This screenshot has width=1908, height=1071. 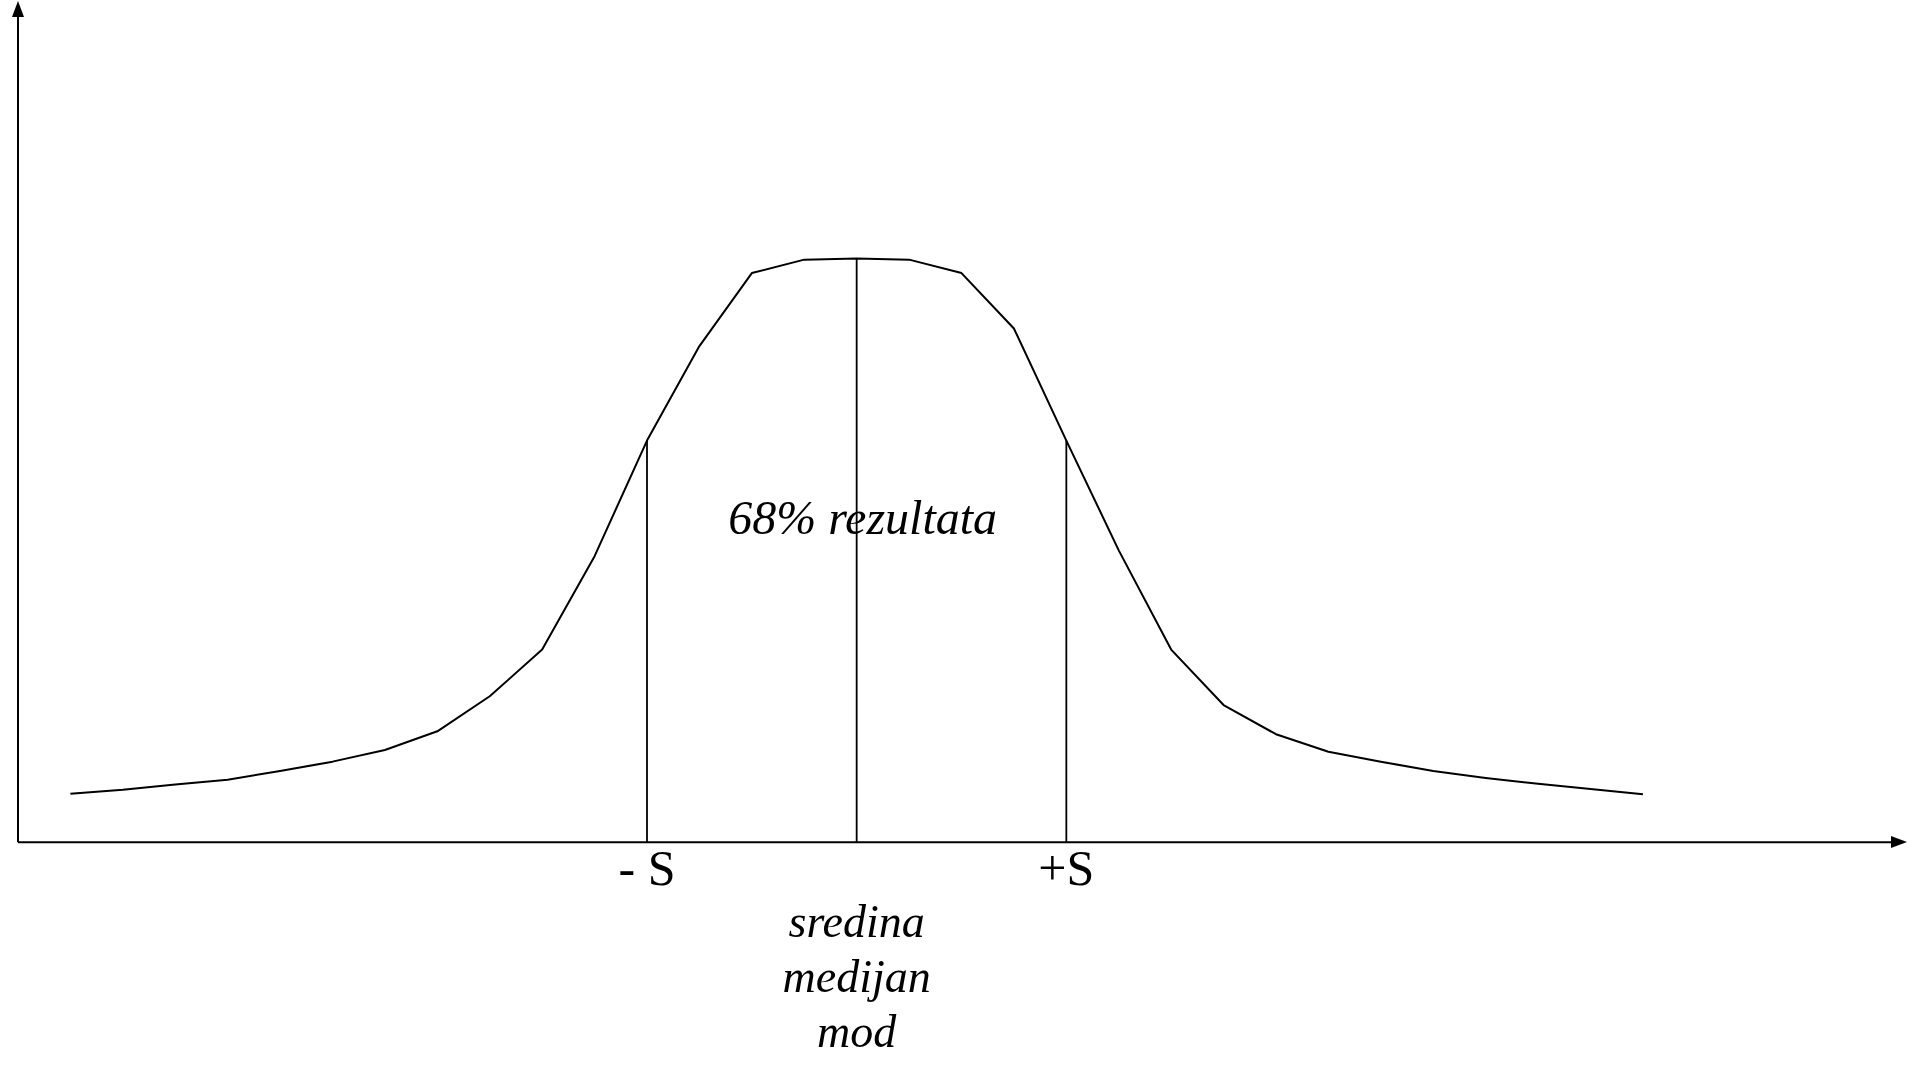 I want to click on x-tick-label: - S, so click(x=647, y=868).